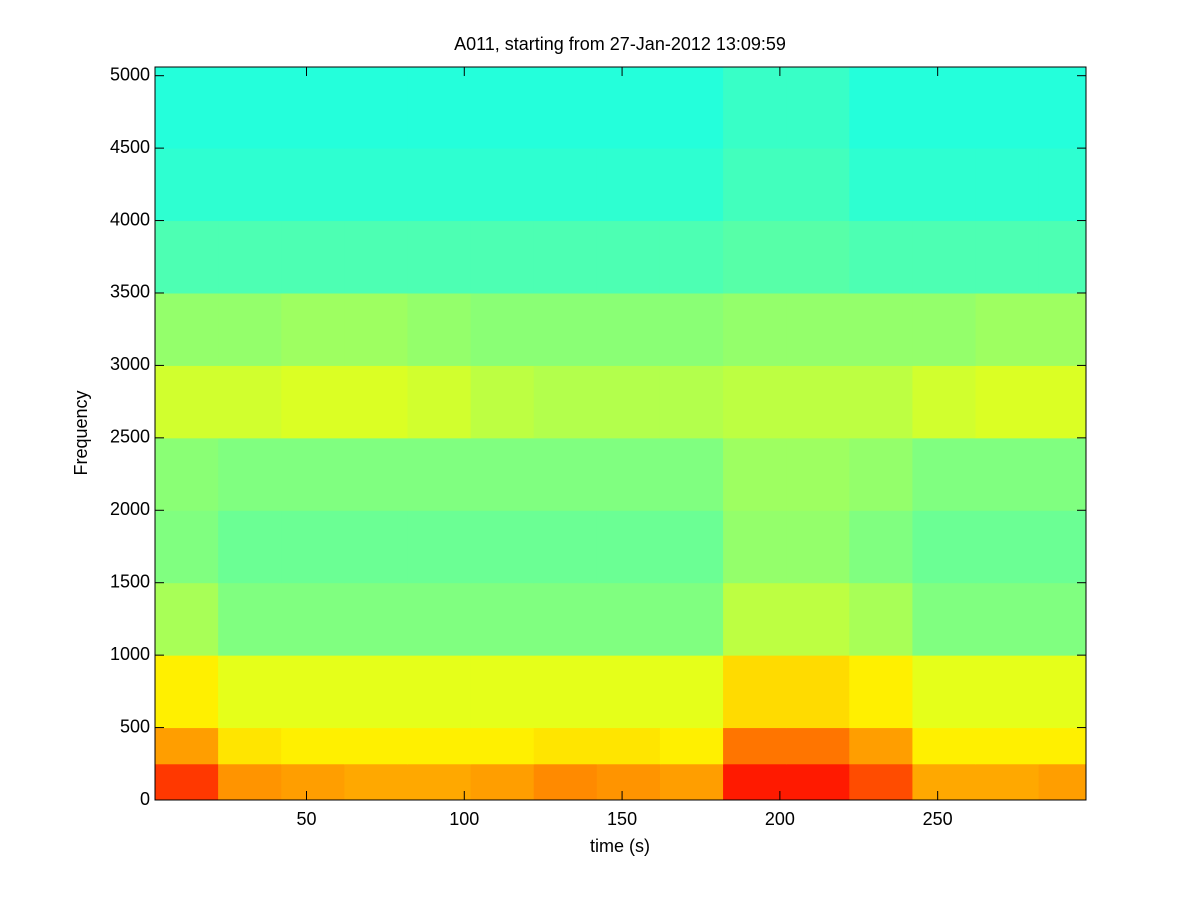 This screenshot has width=1200, height=900. I want to click on x-axis-label: time (s), so click(620, 846).